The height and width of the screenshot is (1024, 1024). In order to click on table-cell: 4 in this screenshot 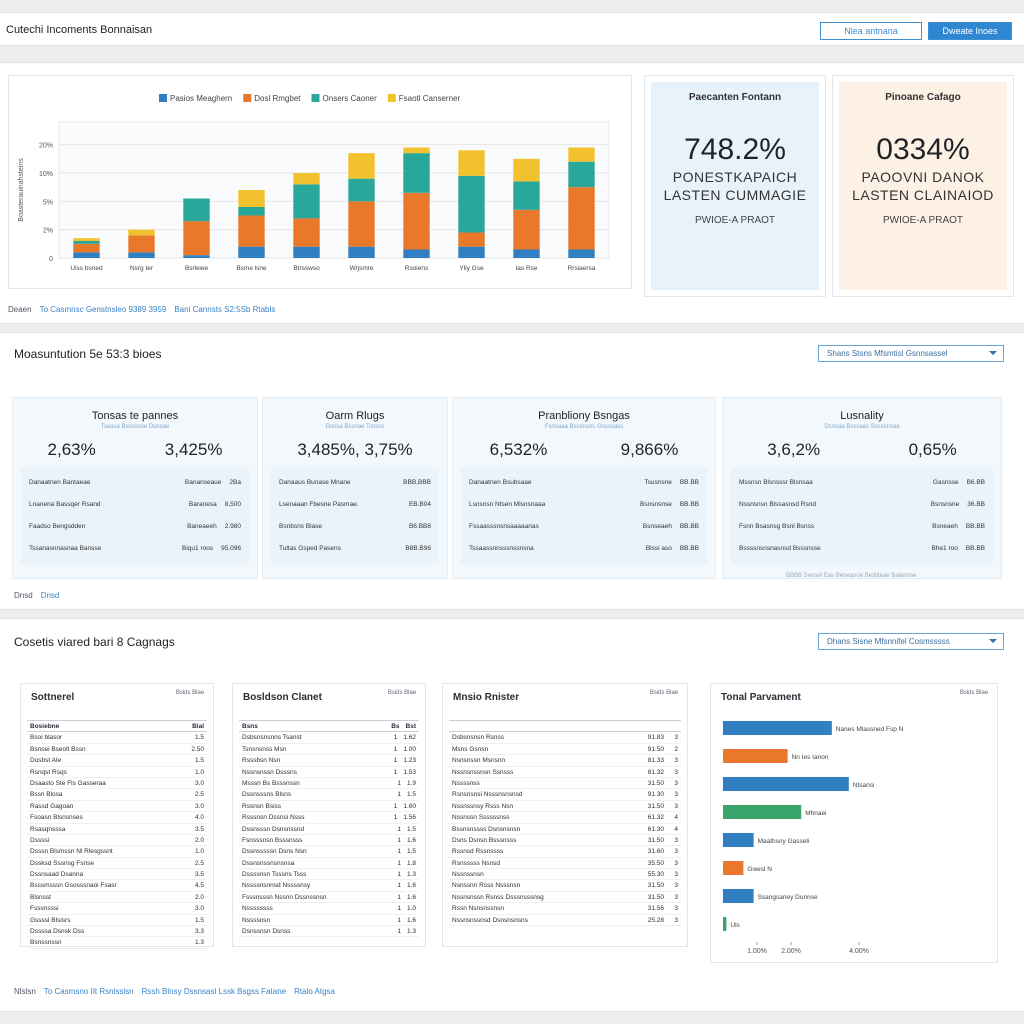, I will do `click(676, 829)`.